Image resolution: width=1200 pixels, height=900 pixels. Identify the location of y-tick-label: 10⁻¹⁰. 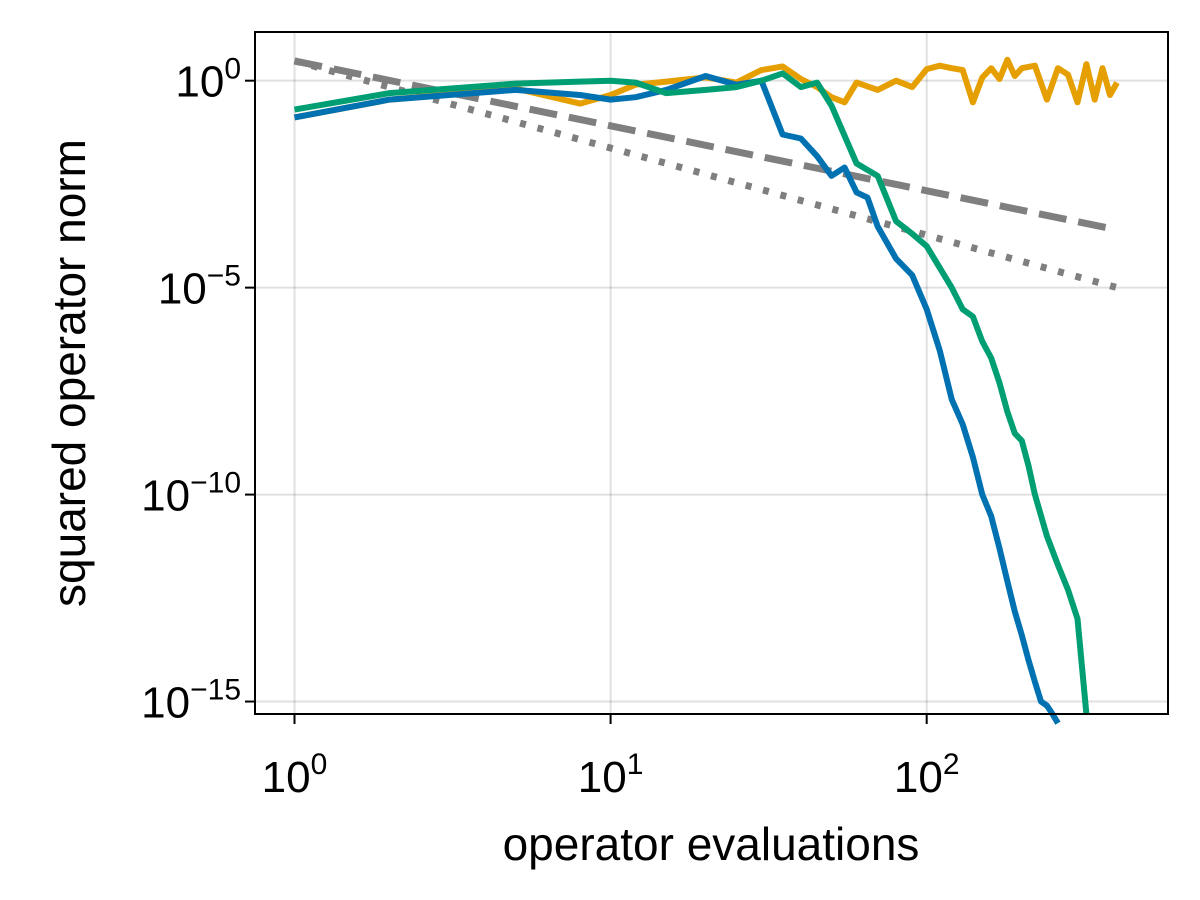
(191, 494).